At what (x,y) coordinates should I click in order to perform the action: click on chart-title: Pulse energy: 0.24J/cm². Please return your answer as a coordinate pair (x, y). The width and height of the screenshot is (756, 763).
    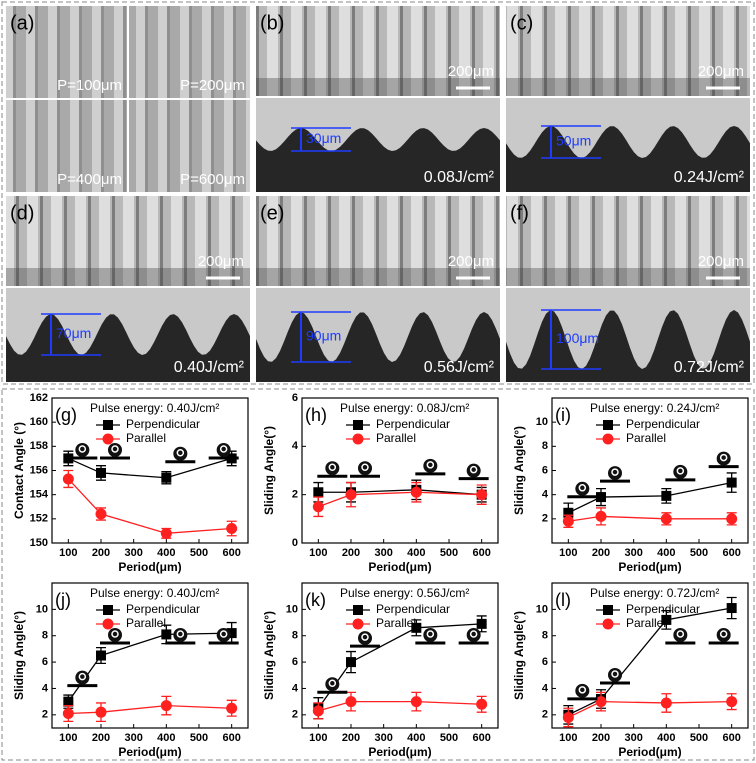
    Looking at the image, I should click on (654, 408).